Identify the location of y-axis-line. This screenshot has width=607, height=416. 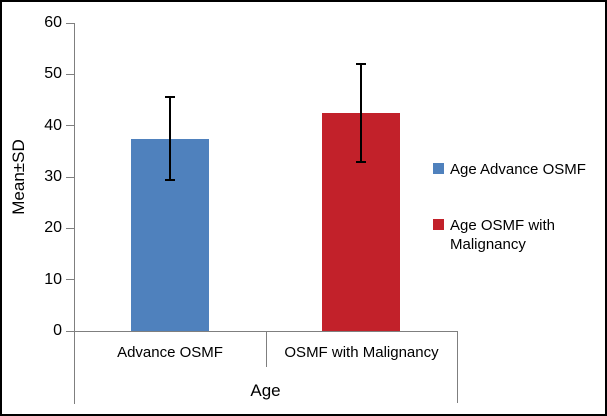
(74, 213).